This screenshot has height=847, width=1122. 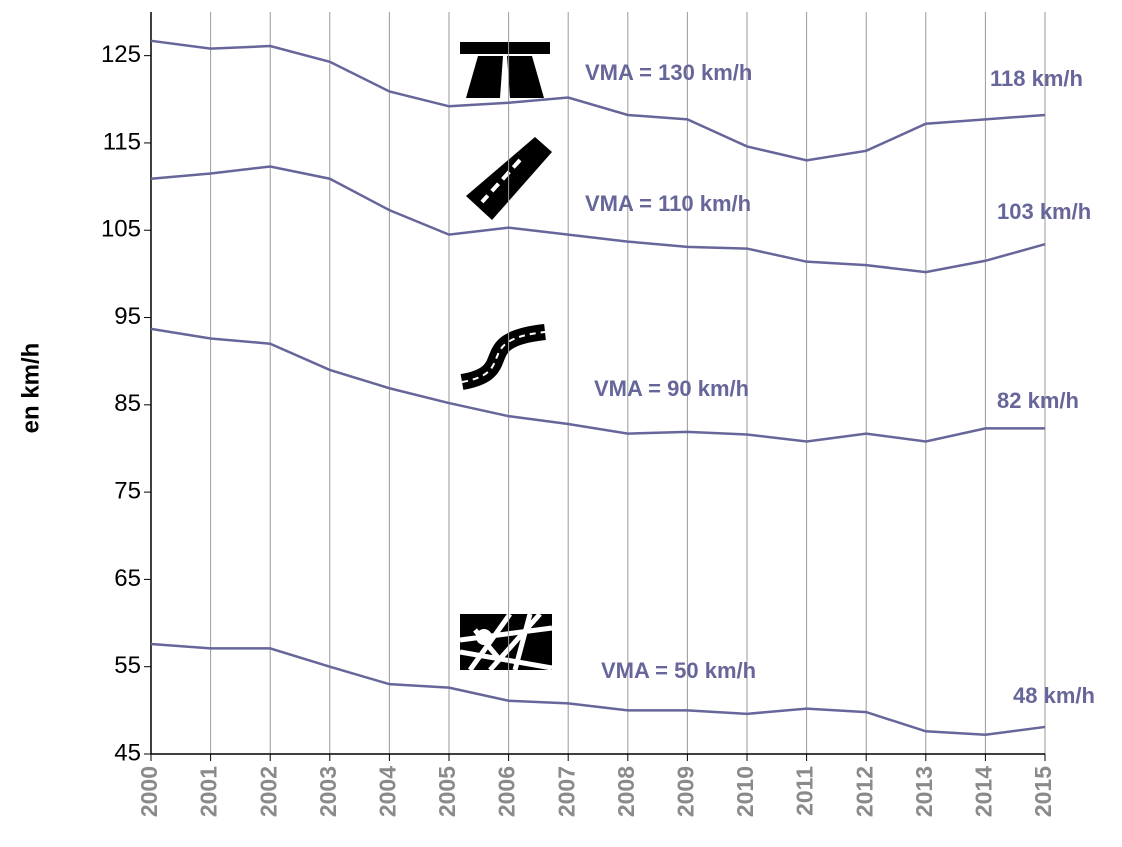 I want to click on icon-country-road, so click(x=503, y=357).